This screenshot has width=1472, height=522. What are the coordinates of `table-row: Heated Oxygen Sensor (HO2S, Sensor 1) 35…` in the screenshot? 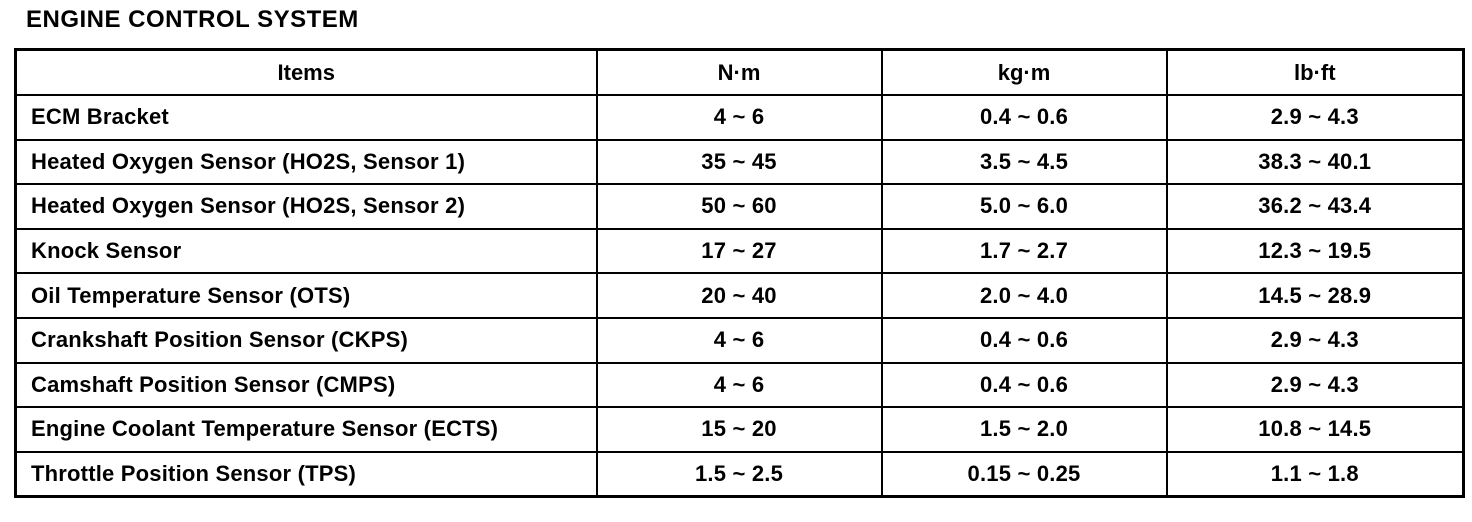 It's located at (739, 162).